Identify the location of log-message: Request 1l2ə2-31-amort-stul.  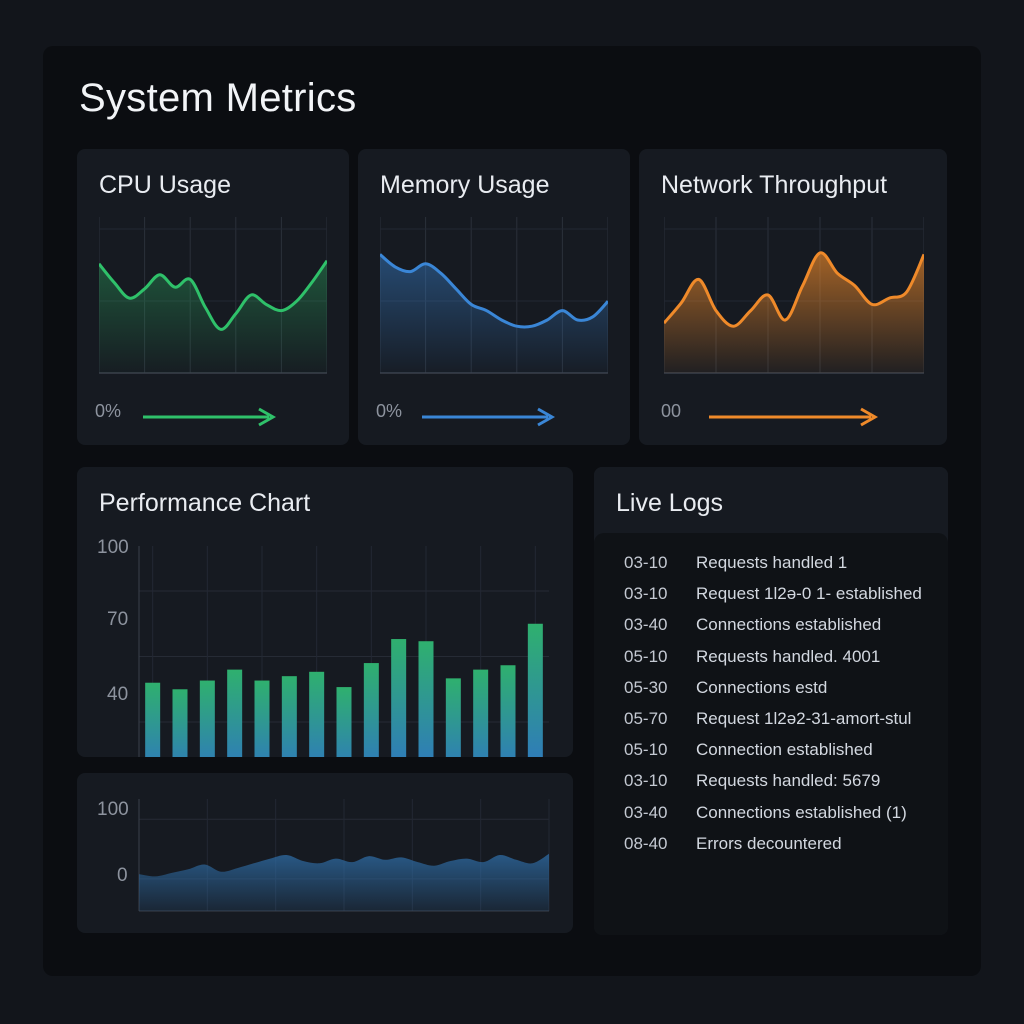
(804, 718).